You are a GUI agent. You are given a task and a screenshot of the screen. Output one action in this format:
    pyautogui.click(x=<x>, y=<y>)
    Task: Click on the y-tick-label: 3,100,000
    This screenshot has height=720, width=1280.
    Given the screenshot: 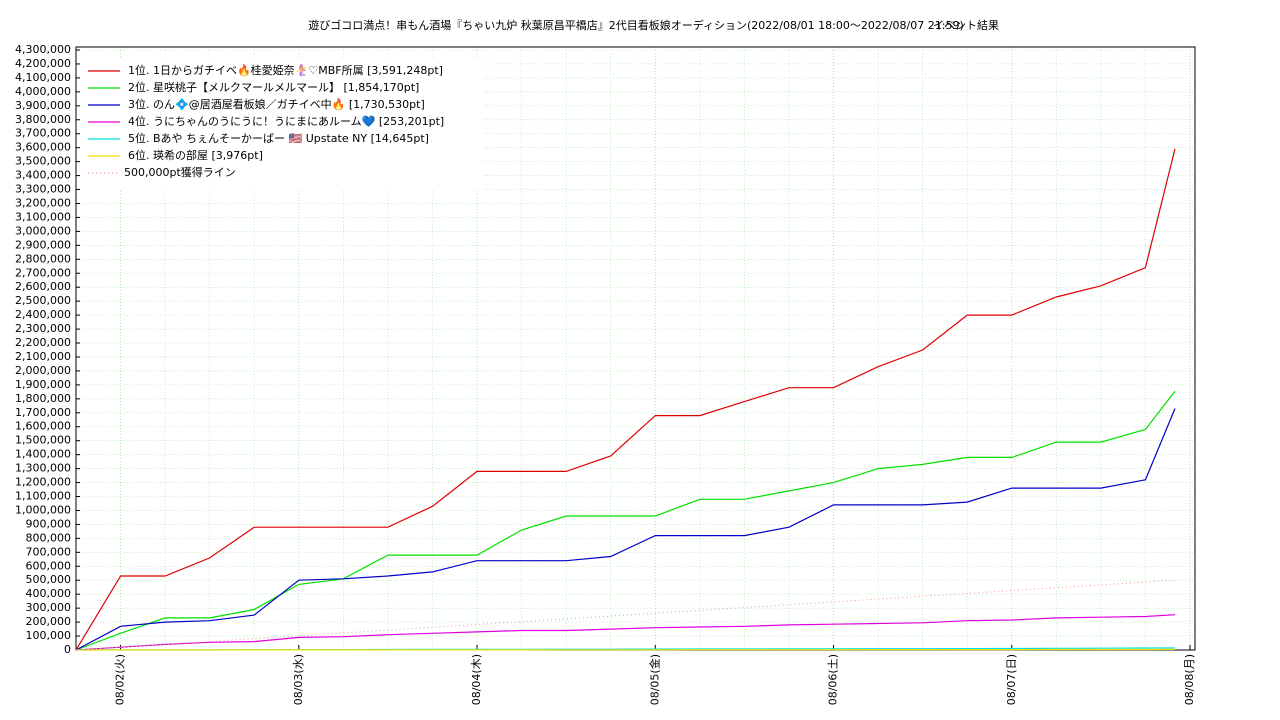 What is the action you would take?
    pyautogui.click(x=43, y=216)
    